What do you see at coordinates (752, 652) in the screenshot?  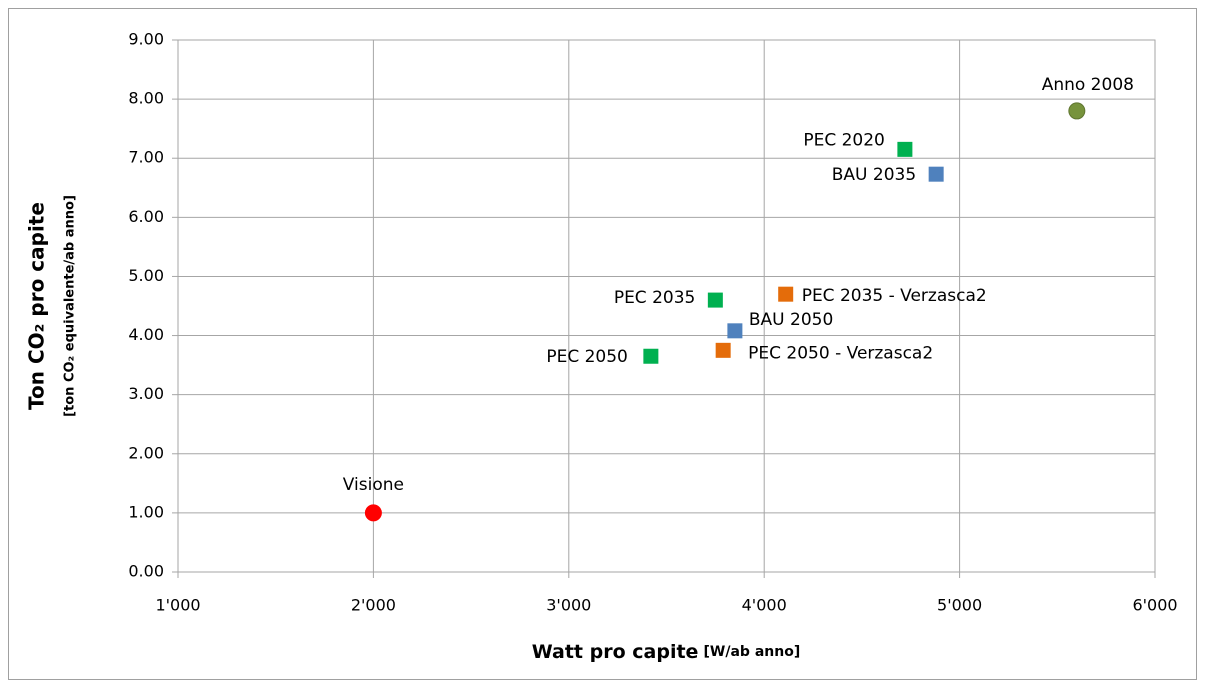 I see `x-axis-sublabel: [W/ab anno]` at bounding box center [752, 652].